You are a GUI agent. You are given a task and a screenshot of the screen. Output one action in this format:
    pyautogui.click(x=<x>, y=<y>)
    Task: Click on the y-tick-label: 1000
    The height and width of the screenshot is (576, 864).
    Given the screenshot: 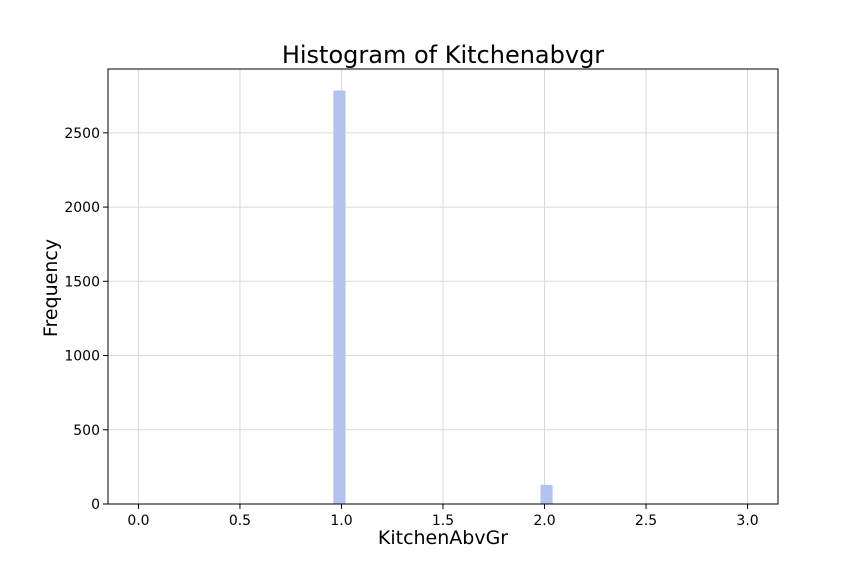 What is the action you would take?
    pyautogui.click(x=82, y=357)
    